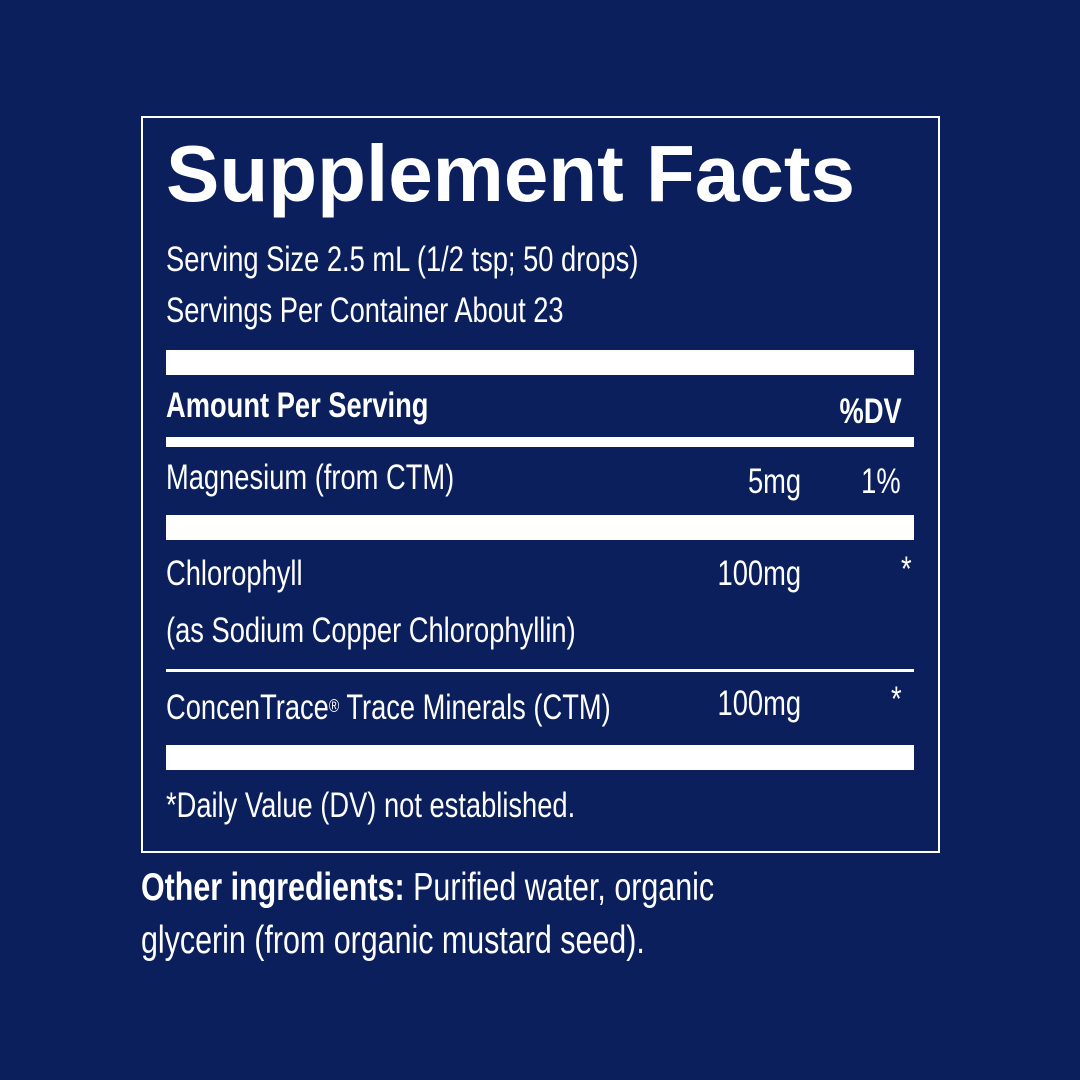 This screenshot has width=1080, height=1080. Describe the element at coordinates (371, 630) in the screenshot. I see `row-subname: (as Sodium Copper Chlorophyllin)` at that location.